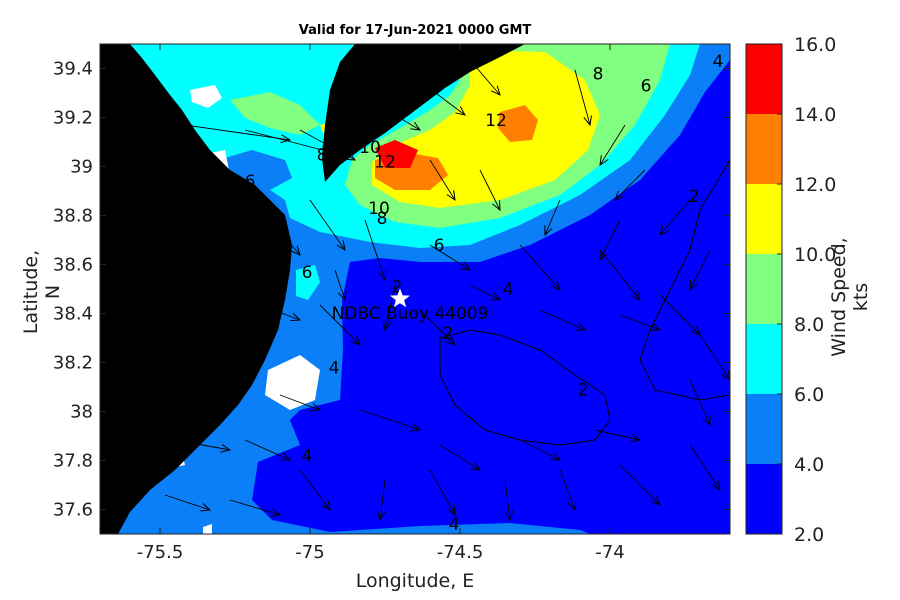  Describe the element at coordinates (809, 395) in the screenshot. I see `colorbar-tick-label: 6.0` at that location.